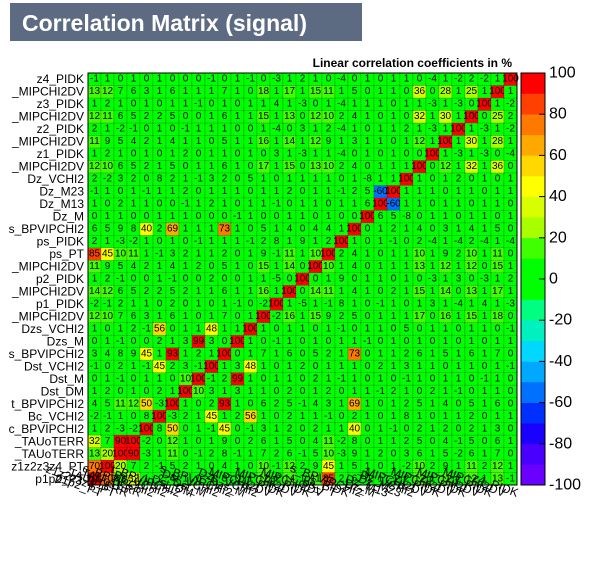 The height and width of the screenshot is (572, 596). What do you see at coordinates (264, 254) in the screenshot?
I see `cell-label: 9` at bounding box center [264, 254].